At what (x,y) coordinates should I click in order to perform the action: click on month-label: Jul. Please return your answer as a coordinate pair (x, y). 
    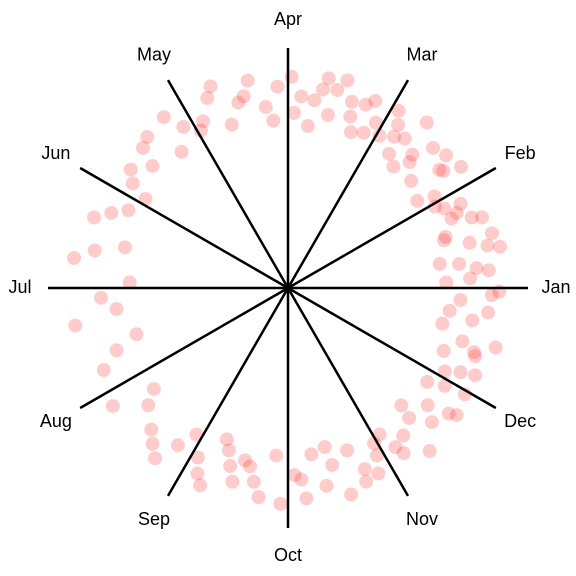
    Looking at the image, I should click on (19, 287).